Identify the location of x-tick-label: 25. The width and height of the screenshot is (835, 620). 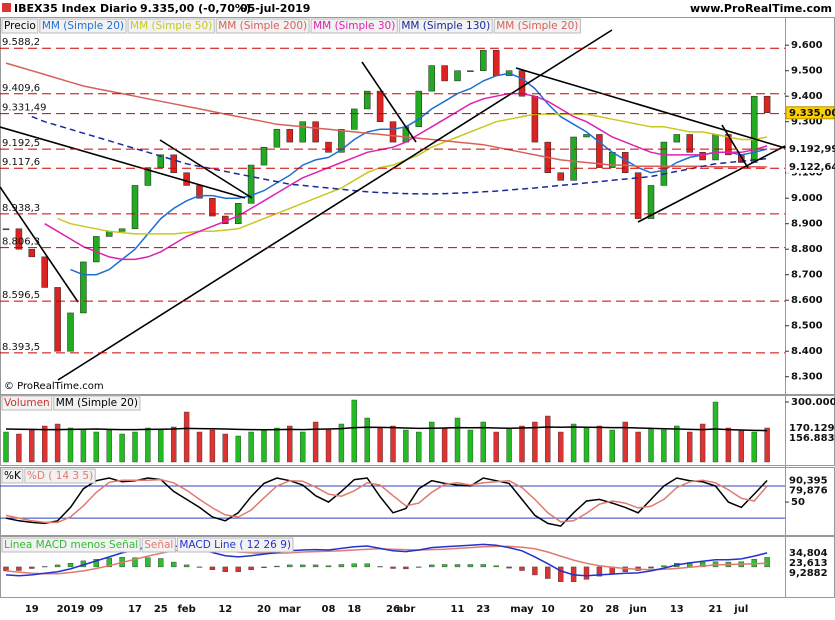
(161, 609).